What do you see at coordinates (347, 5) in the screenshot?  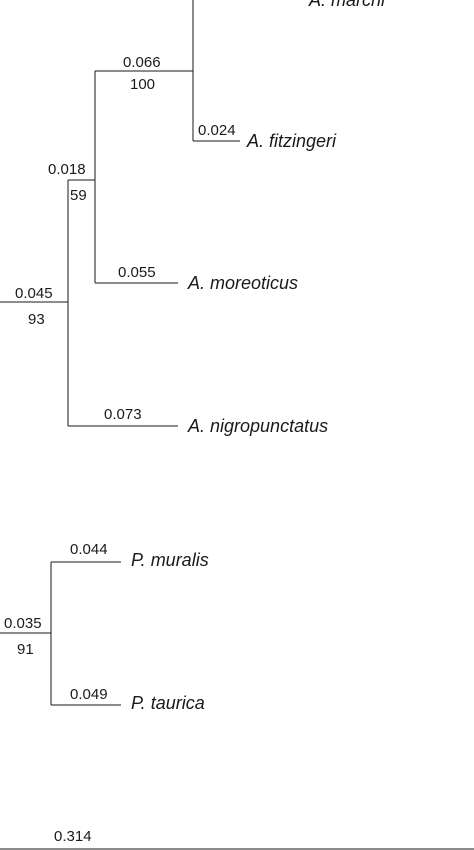 I see `taxon-marchi: A. marchi` at bounding box center [347, 5].